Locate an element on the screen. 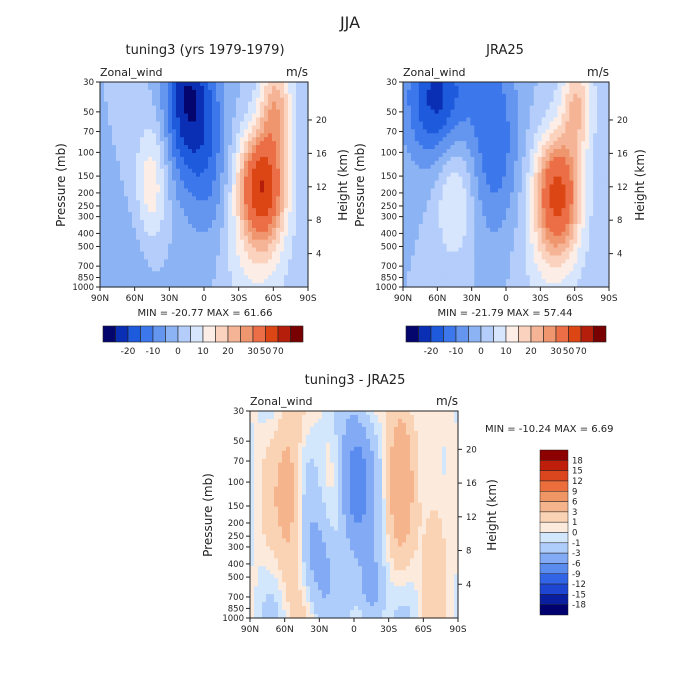 Image resolution: width=700 pixels, height=700 pixels. x-tick-label: 30S is located at coordinates (238, 299).